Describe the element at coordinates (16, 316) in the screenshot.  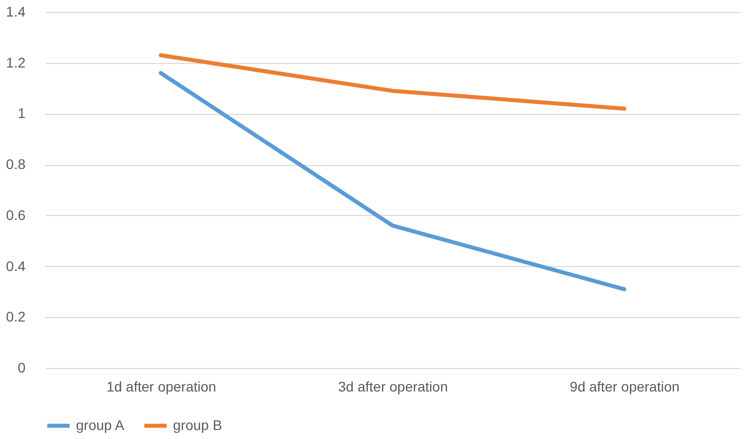
I see `y-tick-label: 0.2` at that location.